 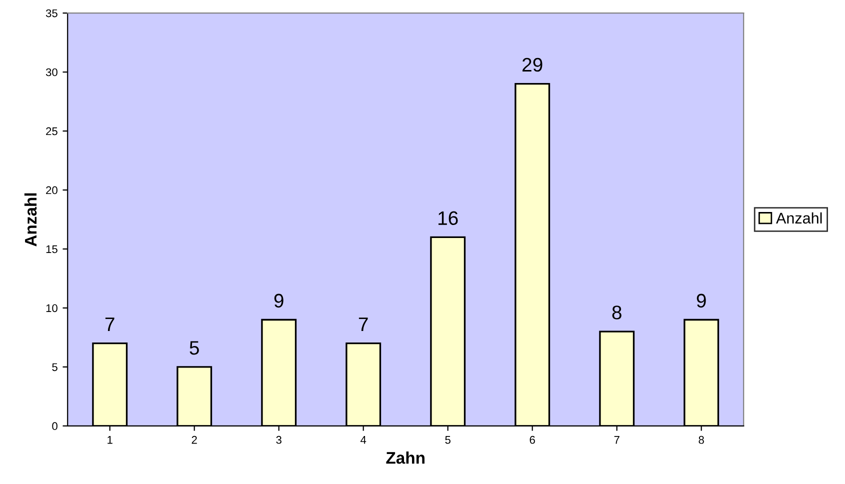 I want to click on data-label: 5, so click(x=194, y=348).